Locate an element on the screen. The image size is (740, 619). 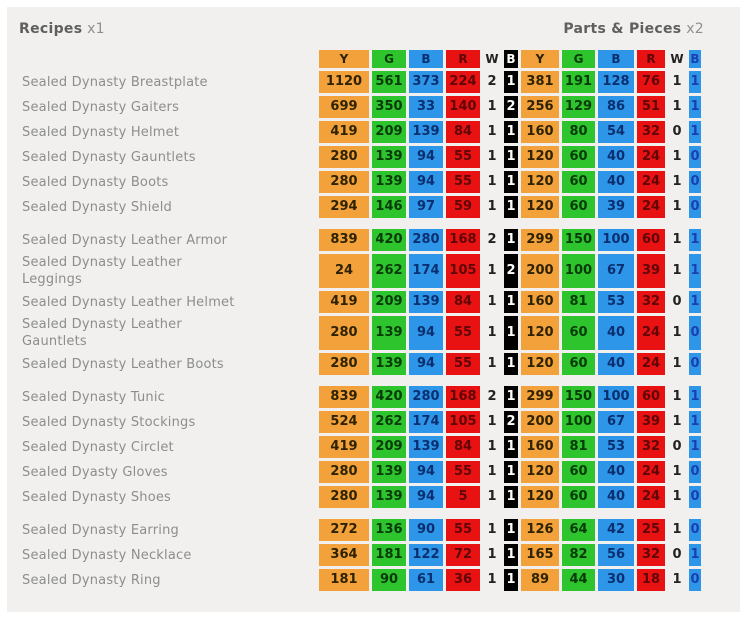
item-name: Sealed Dynasty Leather Leggings is located at coordinates (102, 271).